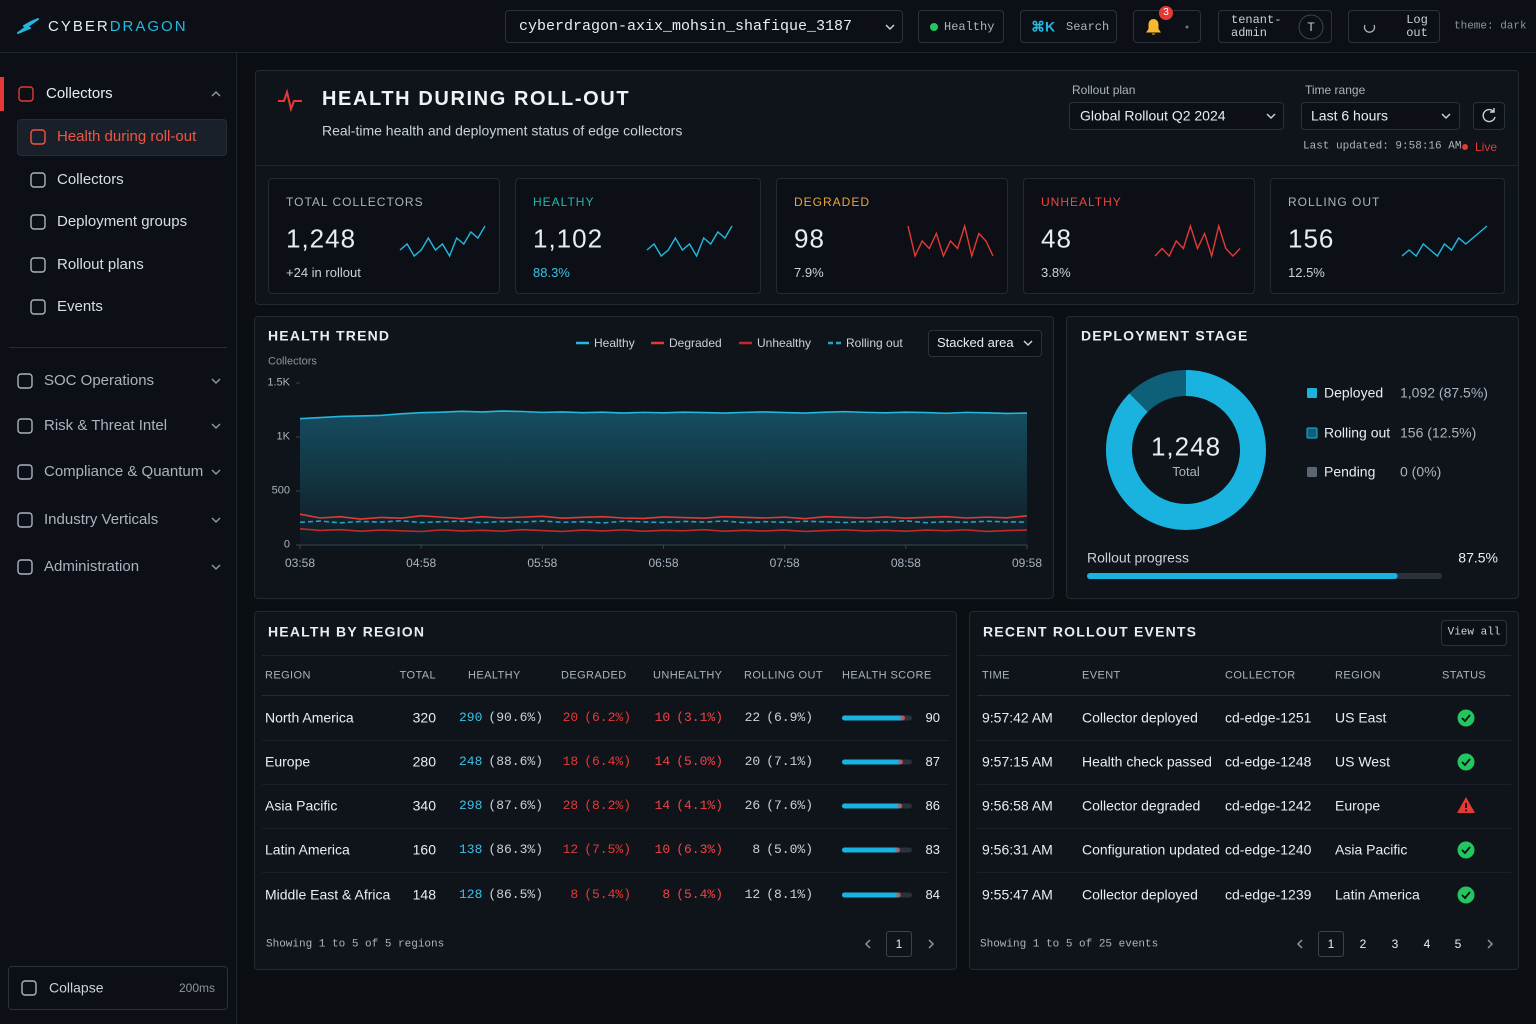  What do you see at coordinates (1444, 392) in the screenshot?
I see `legend-value: 1,092 (87.5%)` at bounding box center [1444, 392].